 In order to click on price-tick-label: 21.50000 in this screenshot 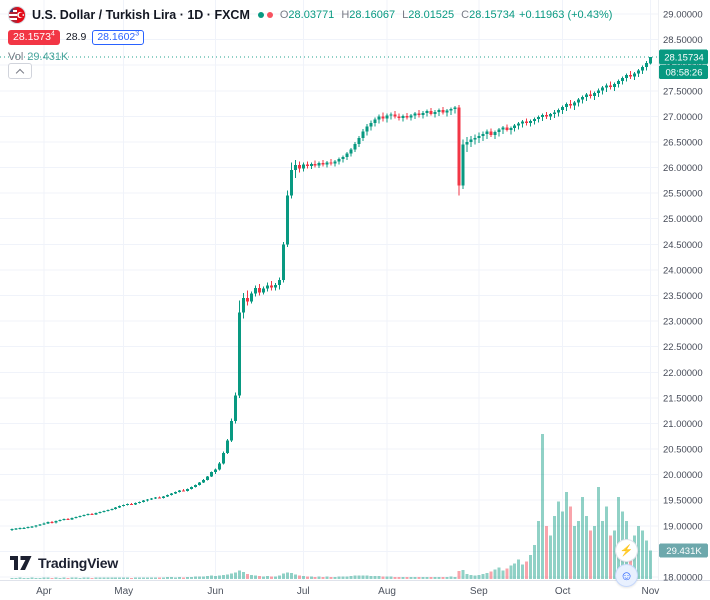, I will do `click(683, 398)`.